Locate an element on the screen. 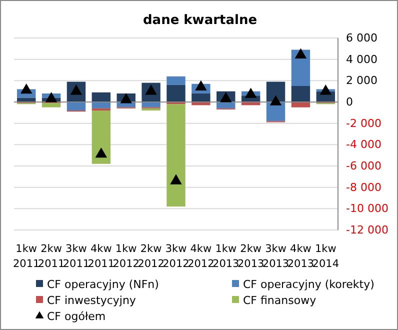  chart-title: dane kwartalne is located at coordinates (200, 20).